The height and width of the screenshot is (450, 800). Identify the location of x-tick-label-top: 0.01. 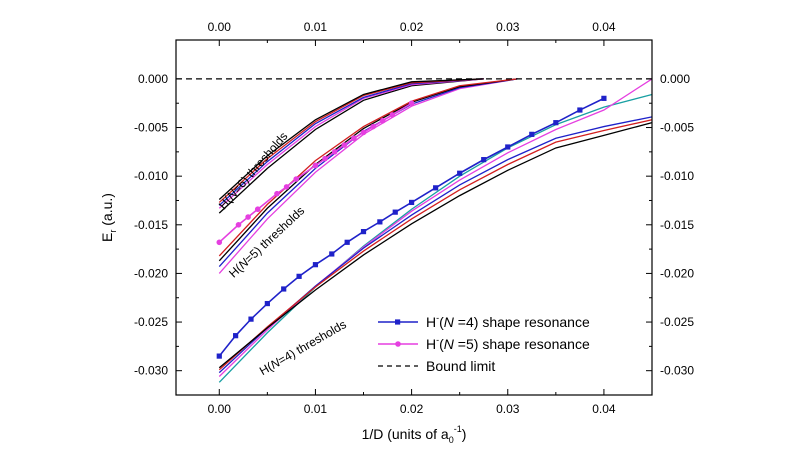
(316, 27).